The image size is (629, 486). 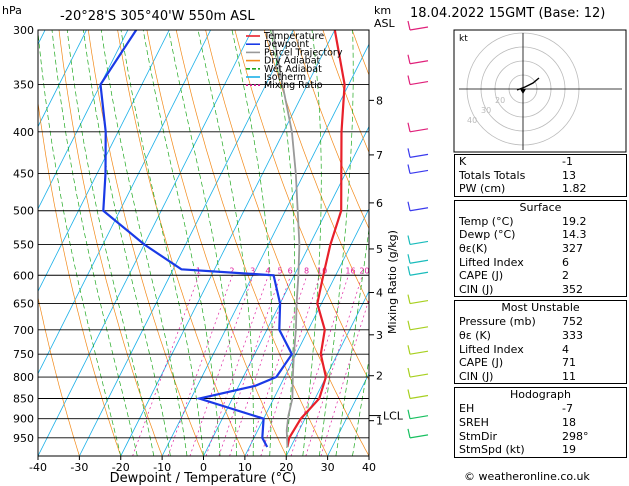 What do you see at coordinates (521, 289) in the screenshot?
I see `surface-row: CIN (J) 352` at bounding box center [521, 289].